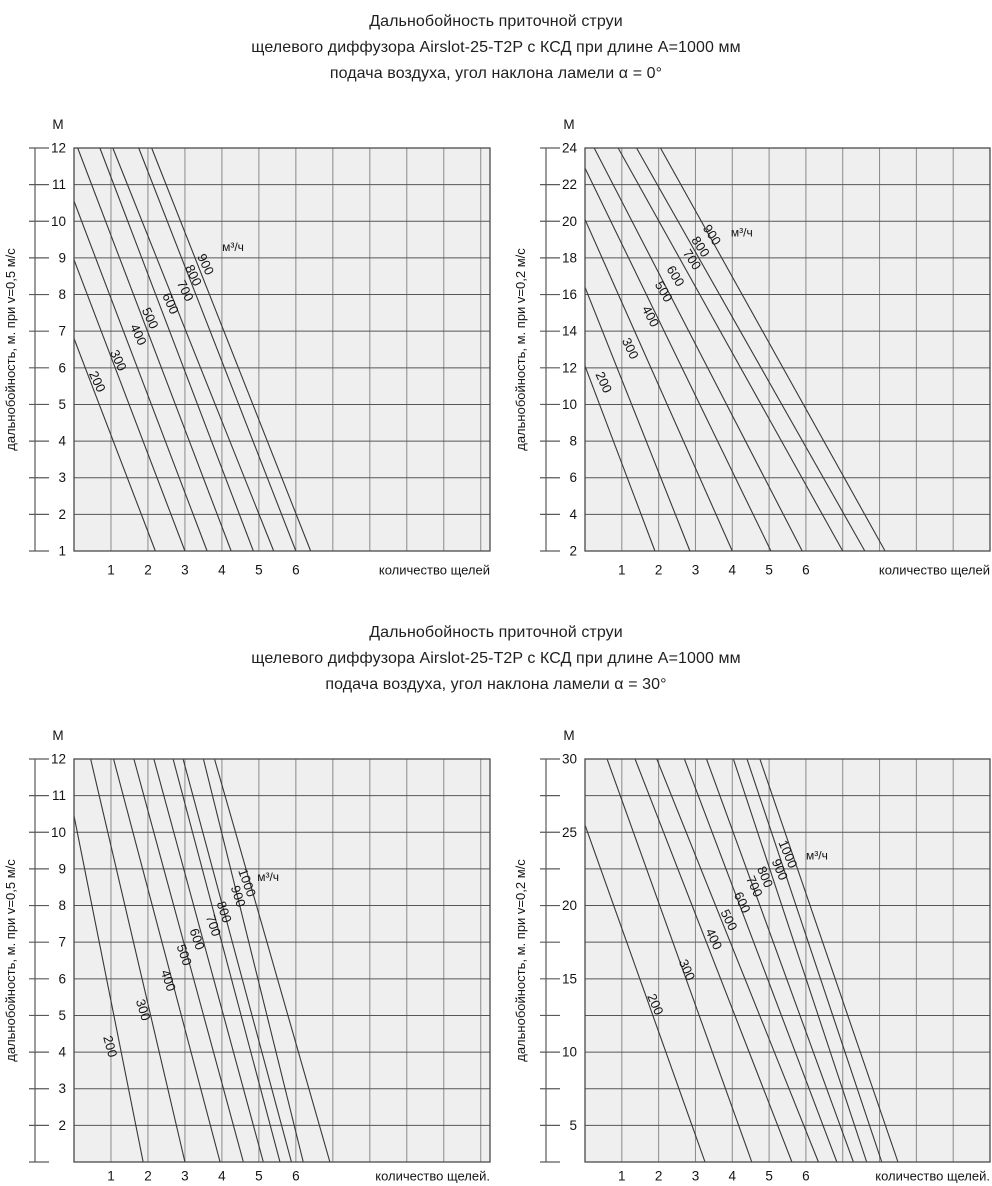 The image size is (992, 1186). Describe the element at coordinates (496, 632) in the screenshot. I see `title-alpha30-line1: Дальнобойность приточной струи` at that location.